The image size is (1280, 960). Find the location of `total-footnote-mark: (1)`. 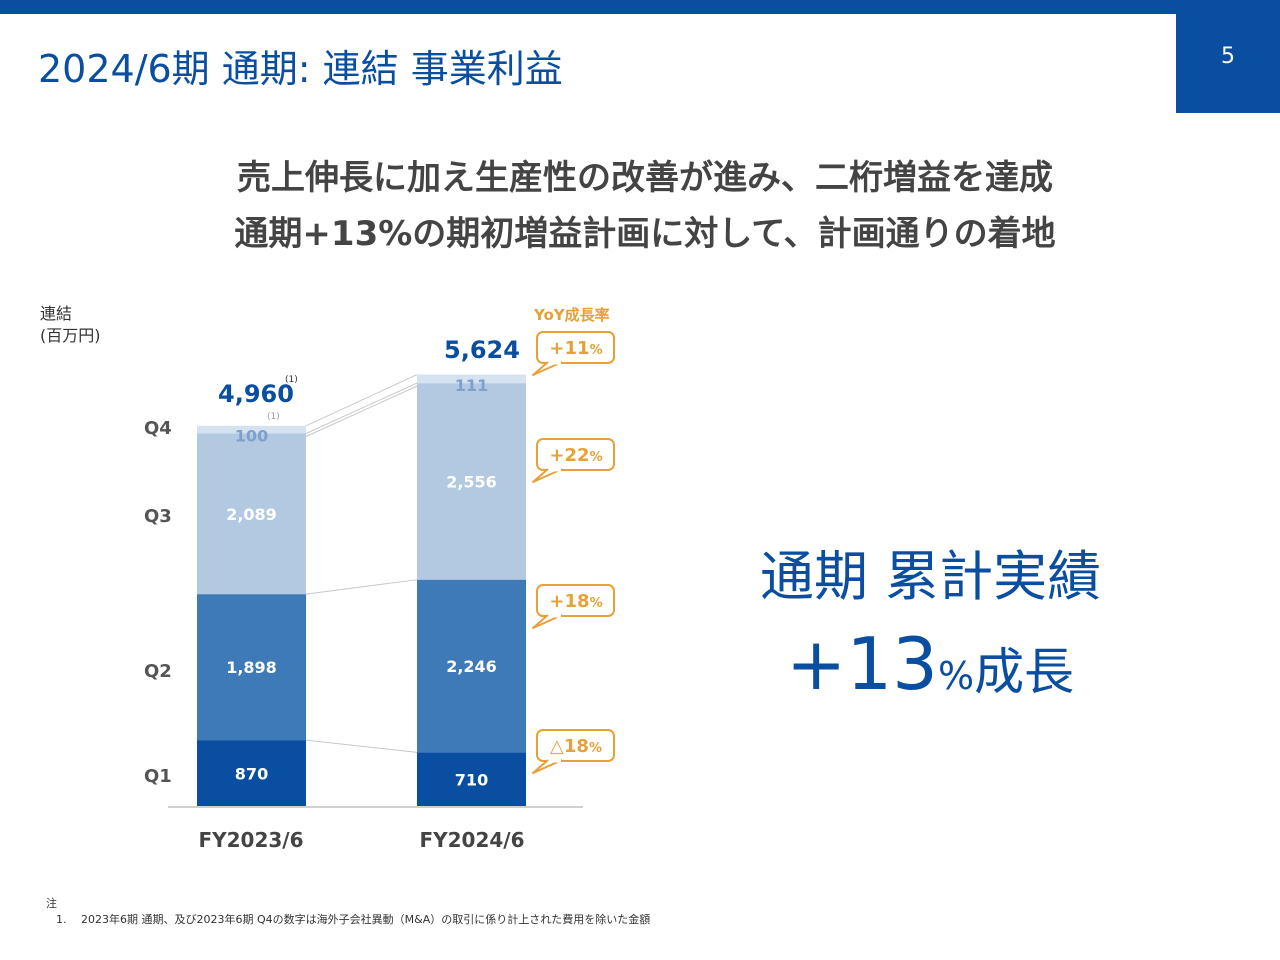

total-footnote-mark: (1) is located at coordinates (291, 380).